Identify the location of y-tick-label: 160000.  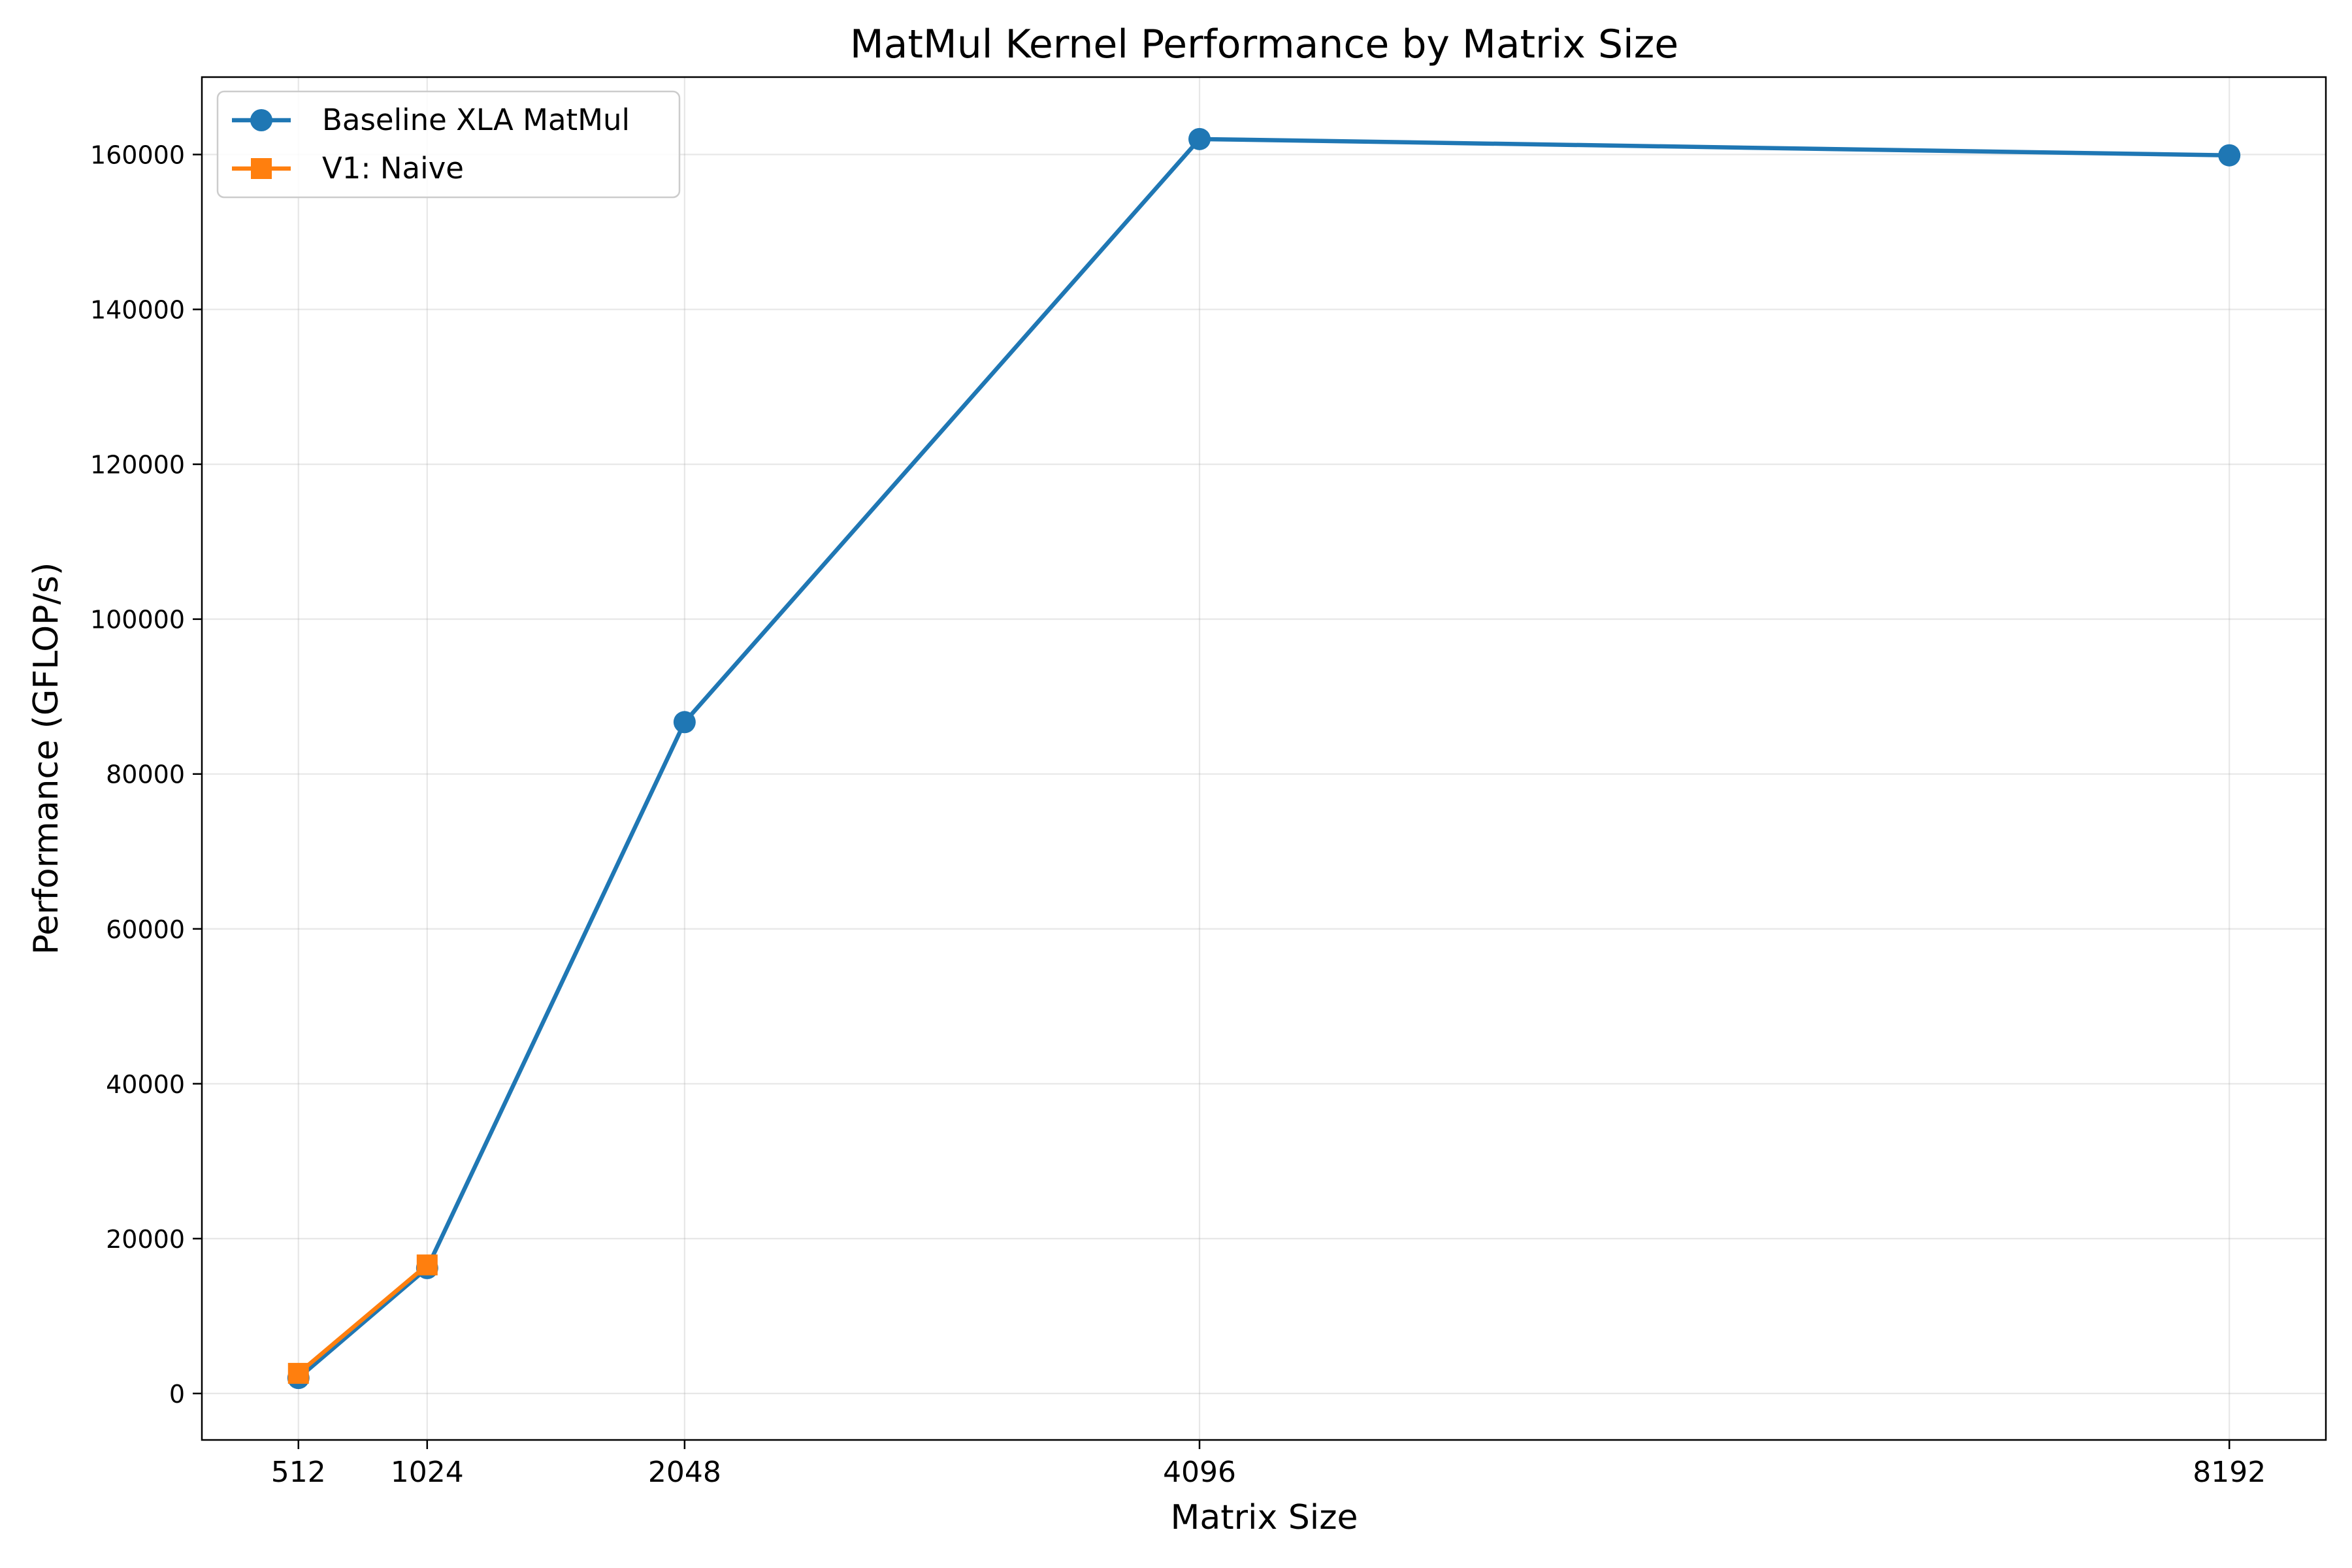
(137, 155).